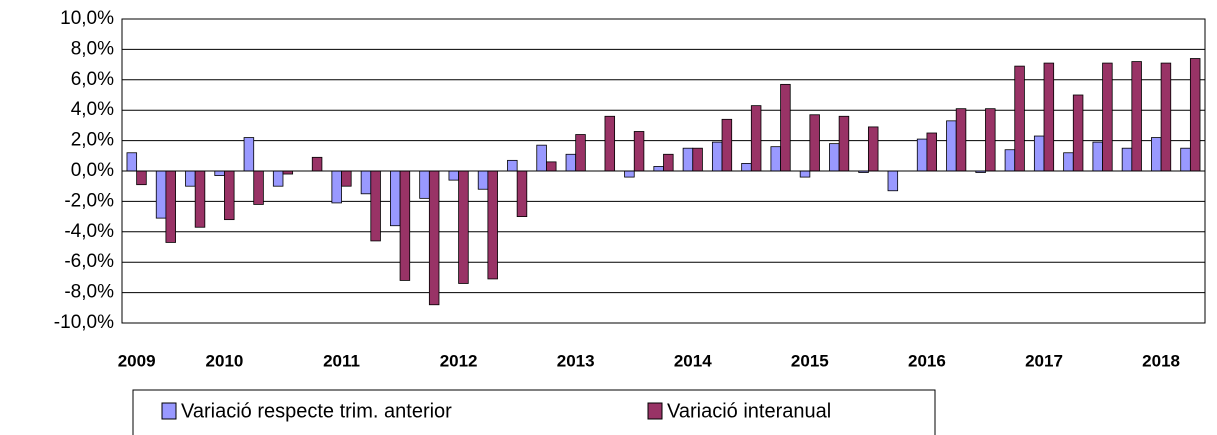 This screenshot has width=1217, height=435. I want to click on legend-box, so click(534, 412).